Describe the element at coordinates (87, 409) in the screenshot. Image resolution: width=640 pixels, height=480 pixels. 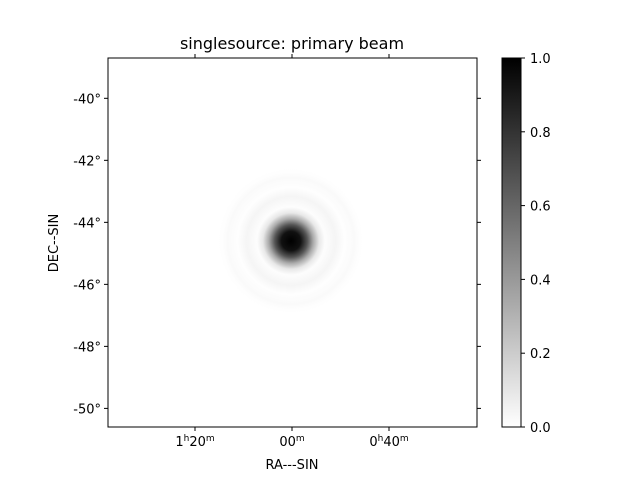
I see `y-tick-label: -50°` at that location.